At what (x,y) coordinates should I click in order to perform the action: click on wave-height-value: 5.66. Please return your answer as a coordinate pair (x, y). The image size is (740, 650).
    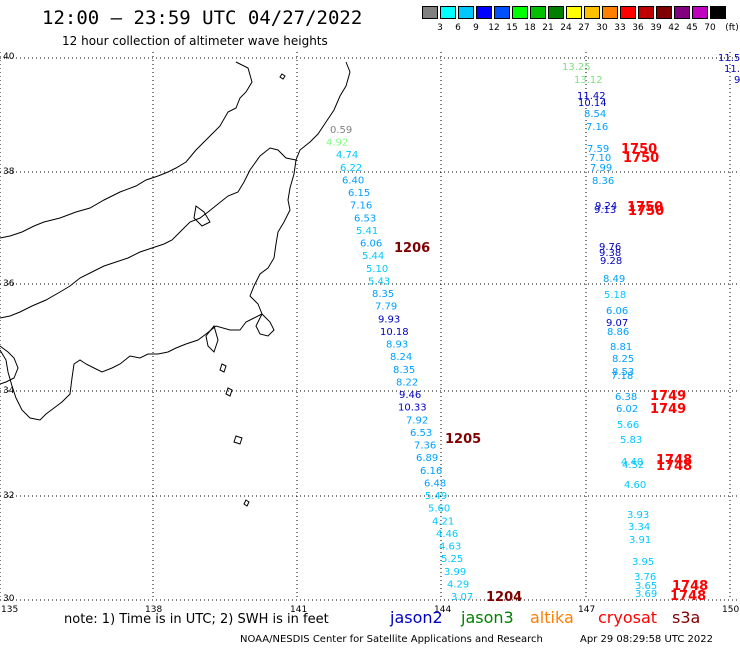
    Looking at the image, I should click on (628, 425).